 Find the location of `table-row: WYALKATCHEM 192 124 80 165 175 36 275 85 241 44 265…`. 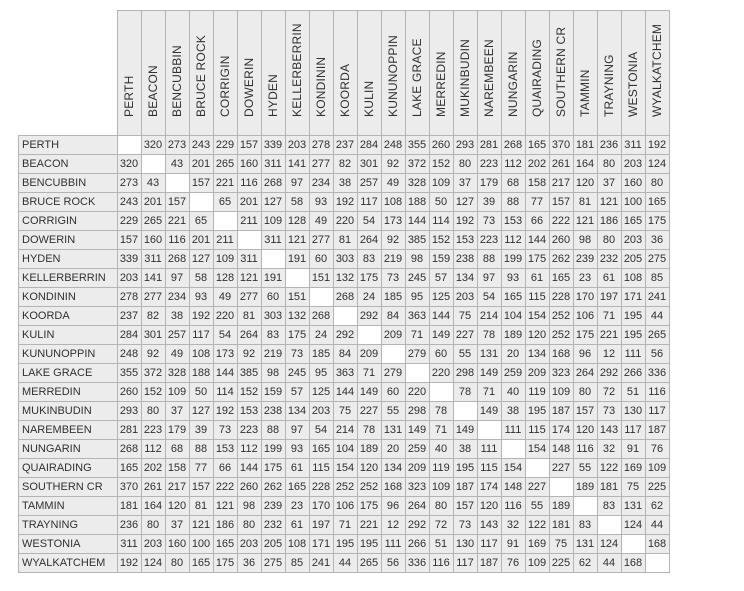

table-row: WYALKATCHEM 192 124 80 165 175 36 275 85 241 44 265… is located at coordinates (344, 563).